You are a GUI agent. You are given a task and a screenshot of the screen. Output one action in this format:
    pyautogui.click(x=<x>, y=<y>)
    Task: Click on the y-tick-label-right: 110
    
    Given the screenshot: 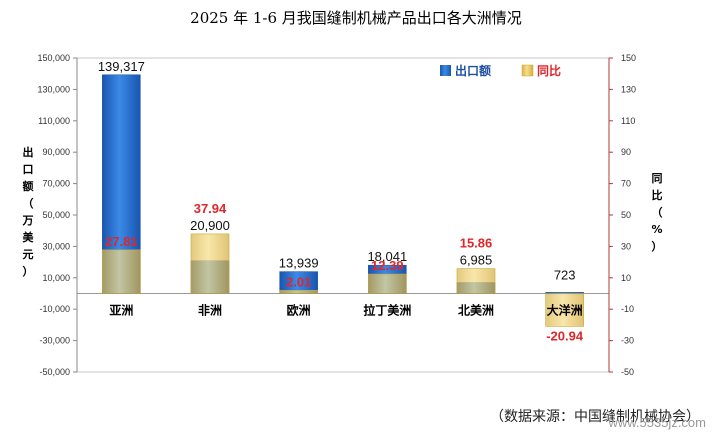 What is the action you would take?
    pyautogui.click(x=628, y=121)
    